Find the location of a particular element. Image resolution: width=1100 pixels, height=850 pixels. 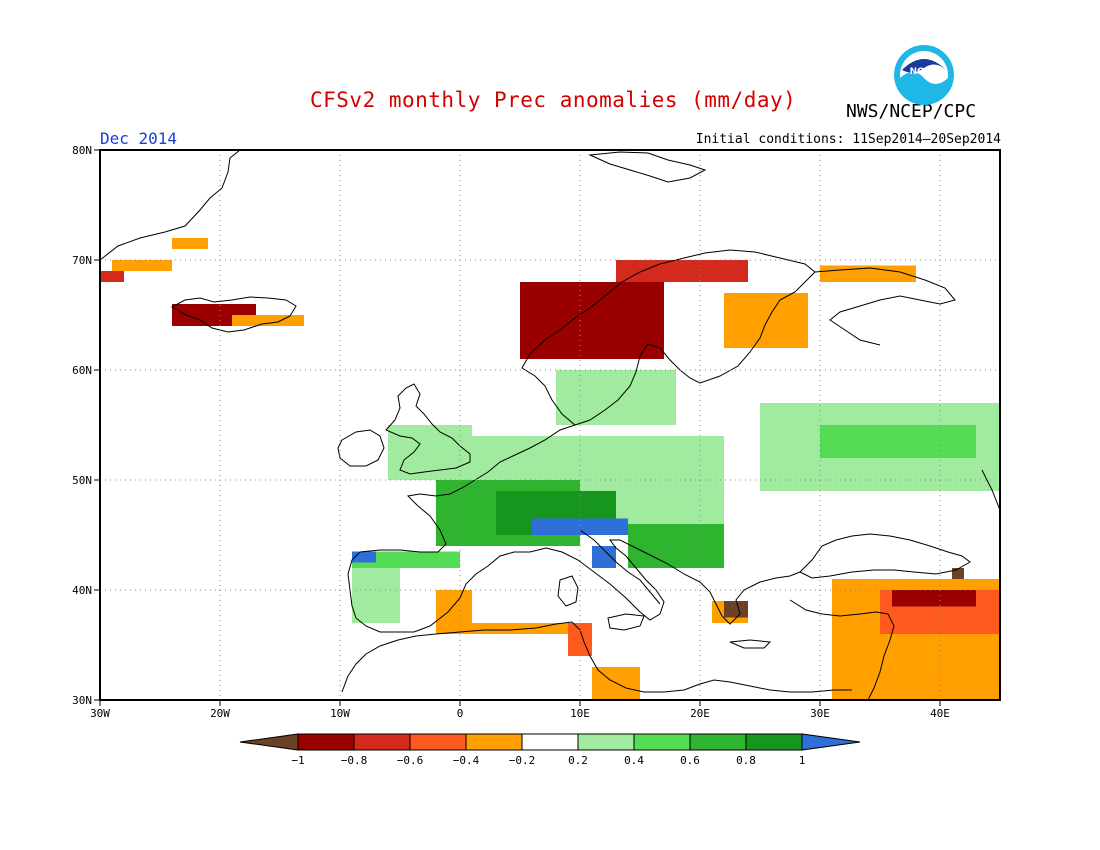

ireland-coast is located at coordinates (361, 448).